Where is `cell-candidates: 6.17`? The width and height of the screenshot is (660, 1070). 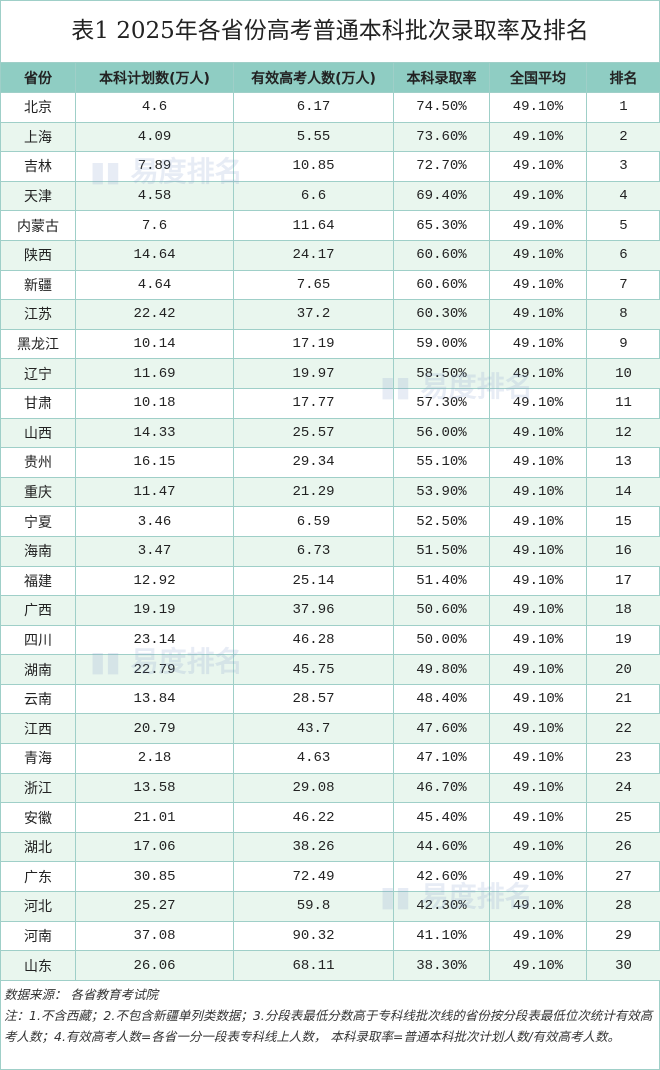 cell-candidates: 6.17 is located at coordinates (313, 107).